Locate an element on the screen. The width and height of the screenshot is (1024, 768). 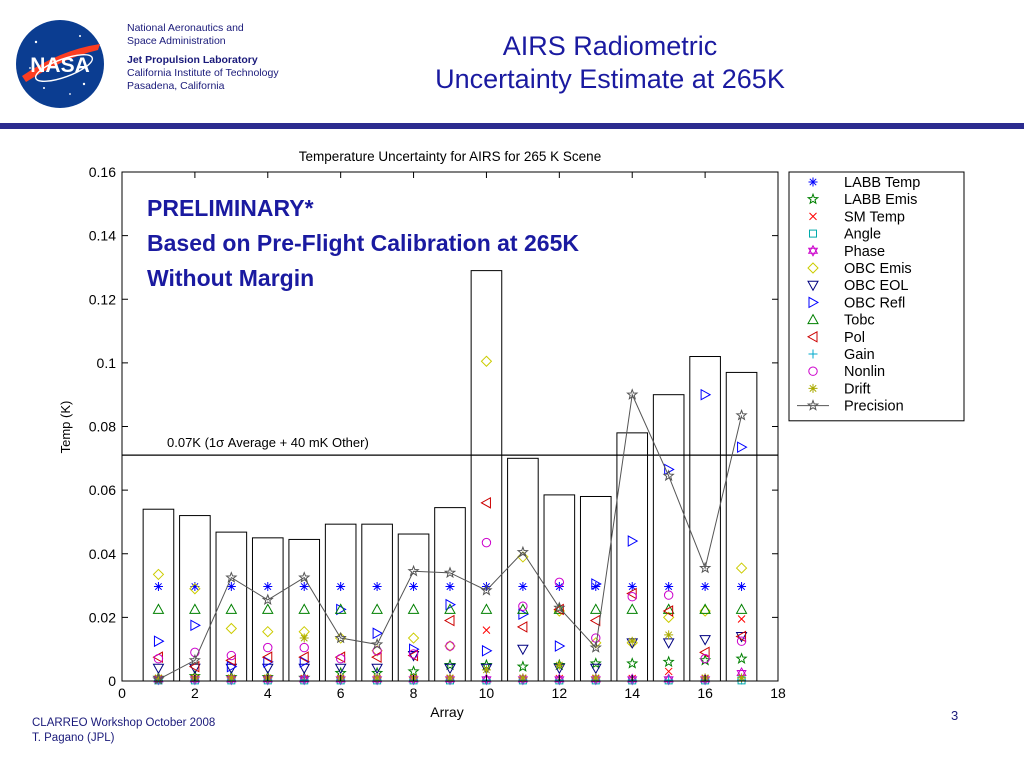
legend-box is located at coordinates (876, 296).